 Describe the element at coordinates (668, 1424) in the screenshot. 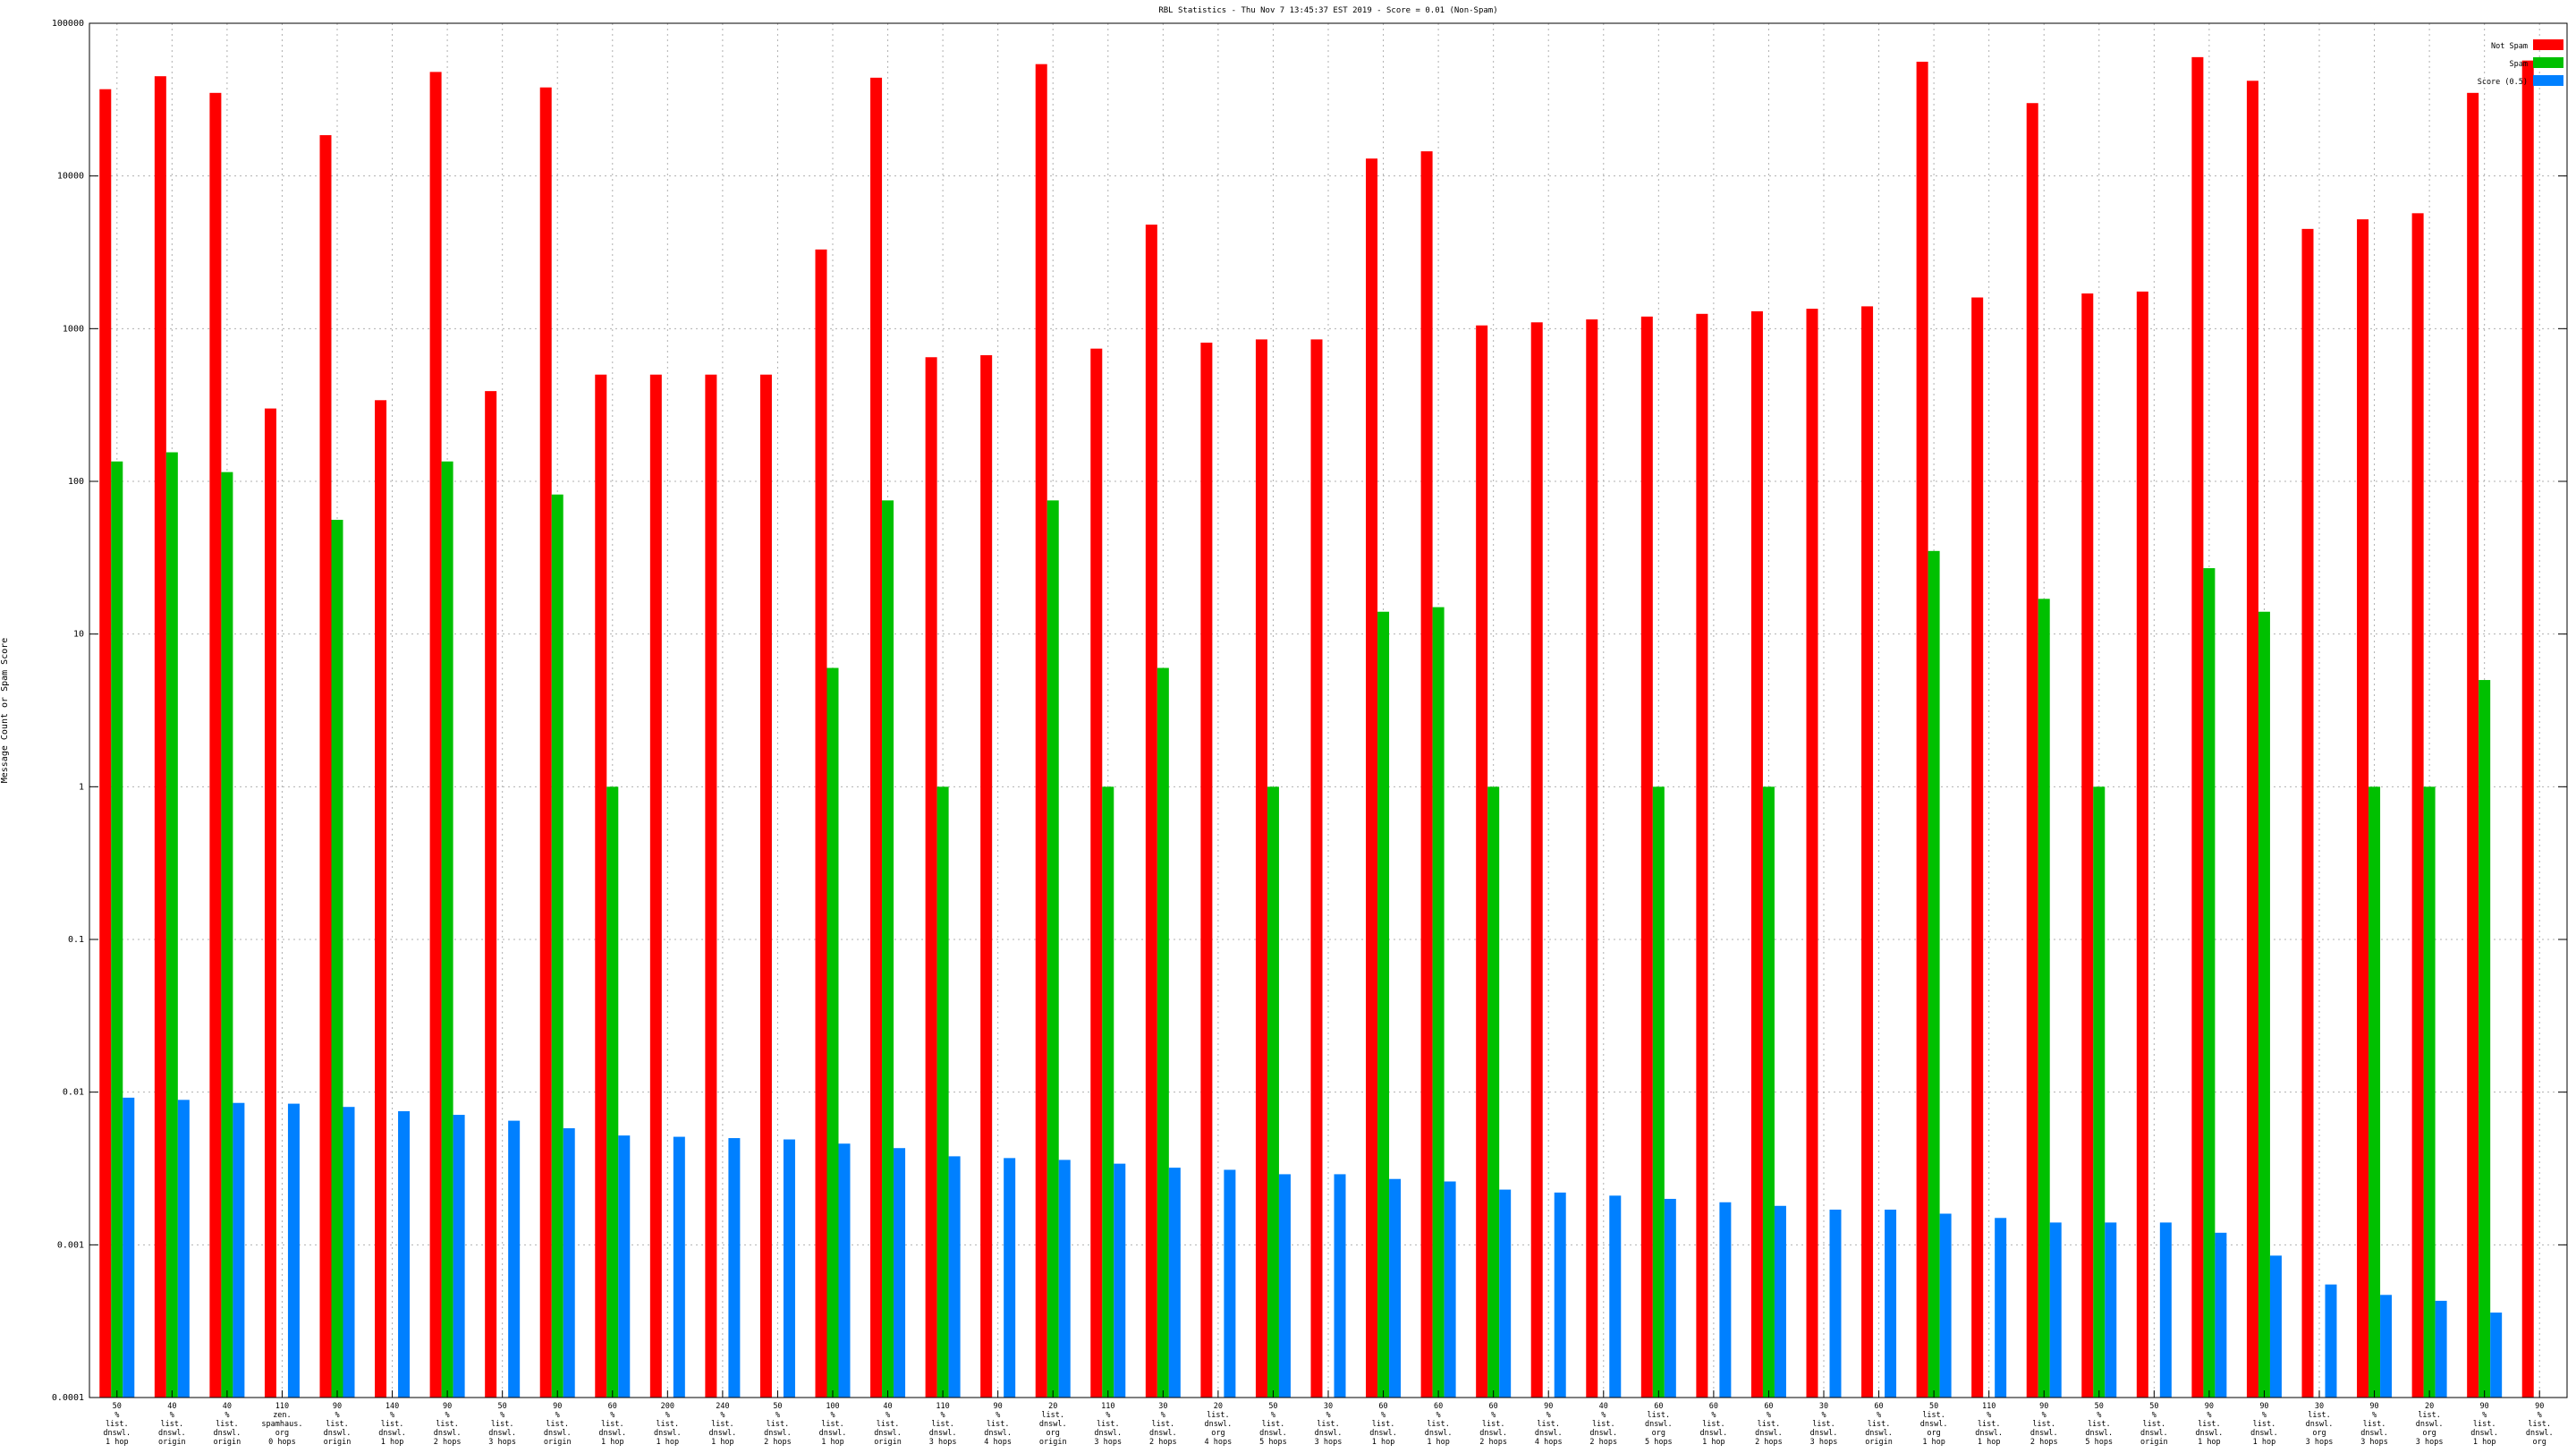

I see `x-tick-label: 200% list. dnswl. 1 hop` at that location.